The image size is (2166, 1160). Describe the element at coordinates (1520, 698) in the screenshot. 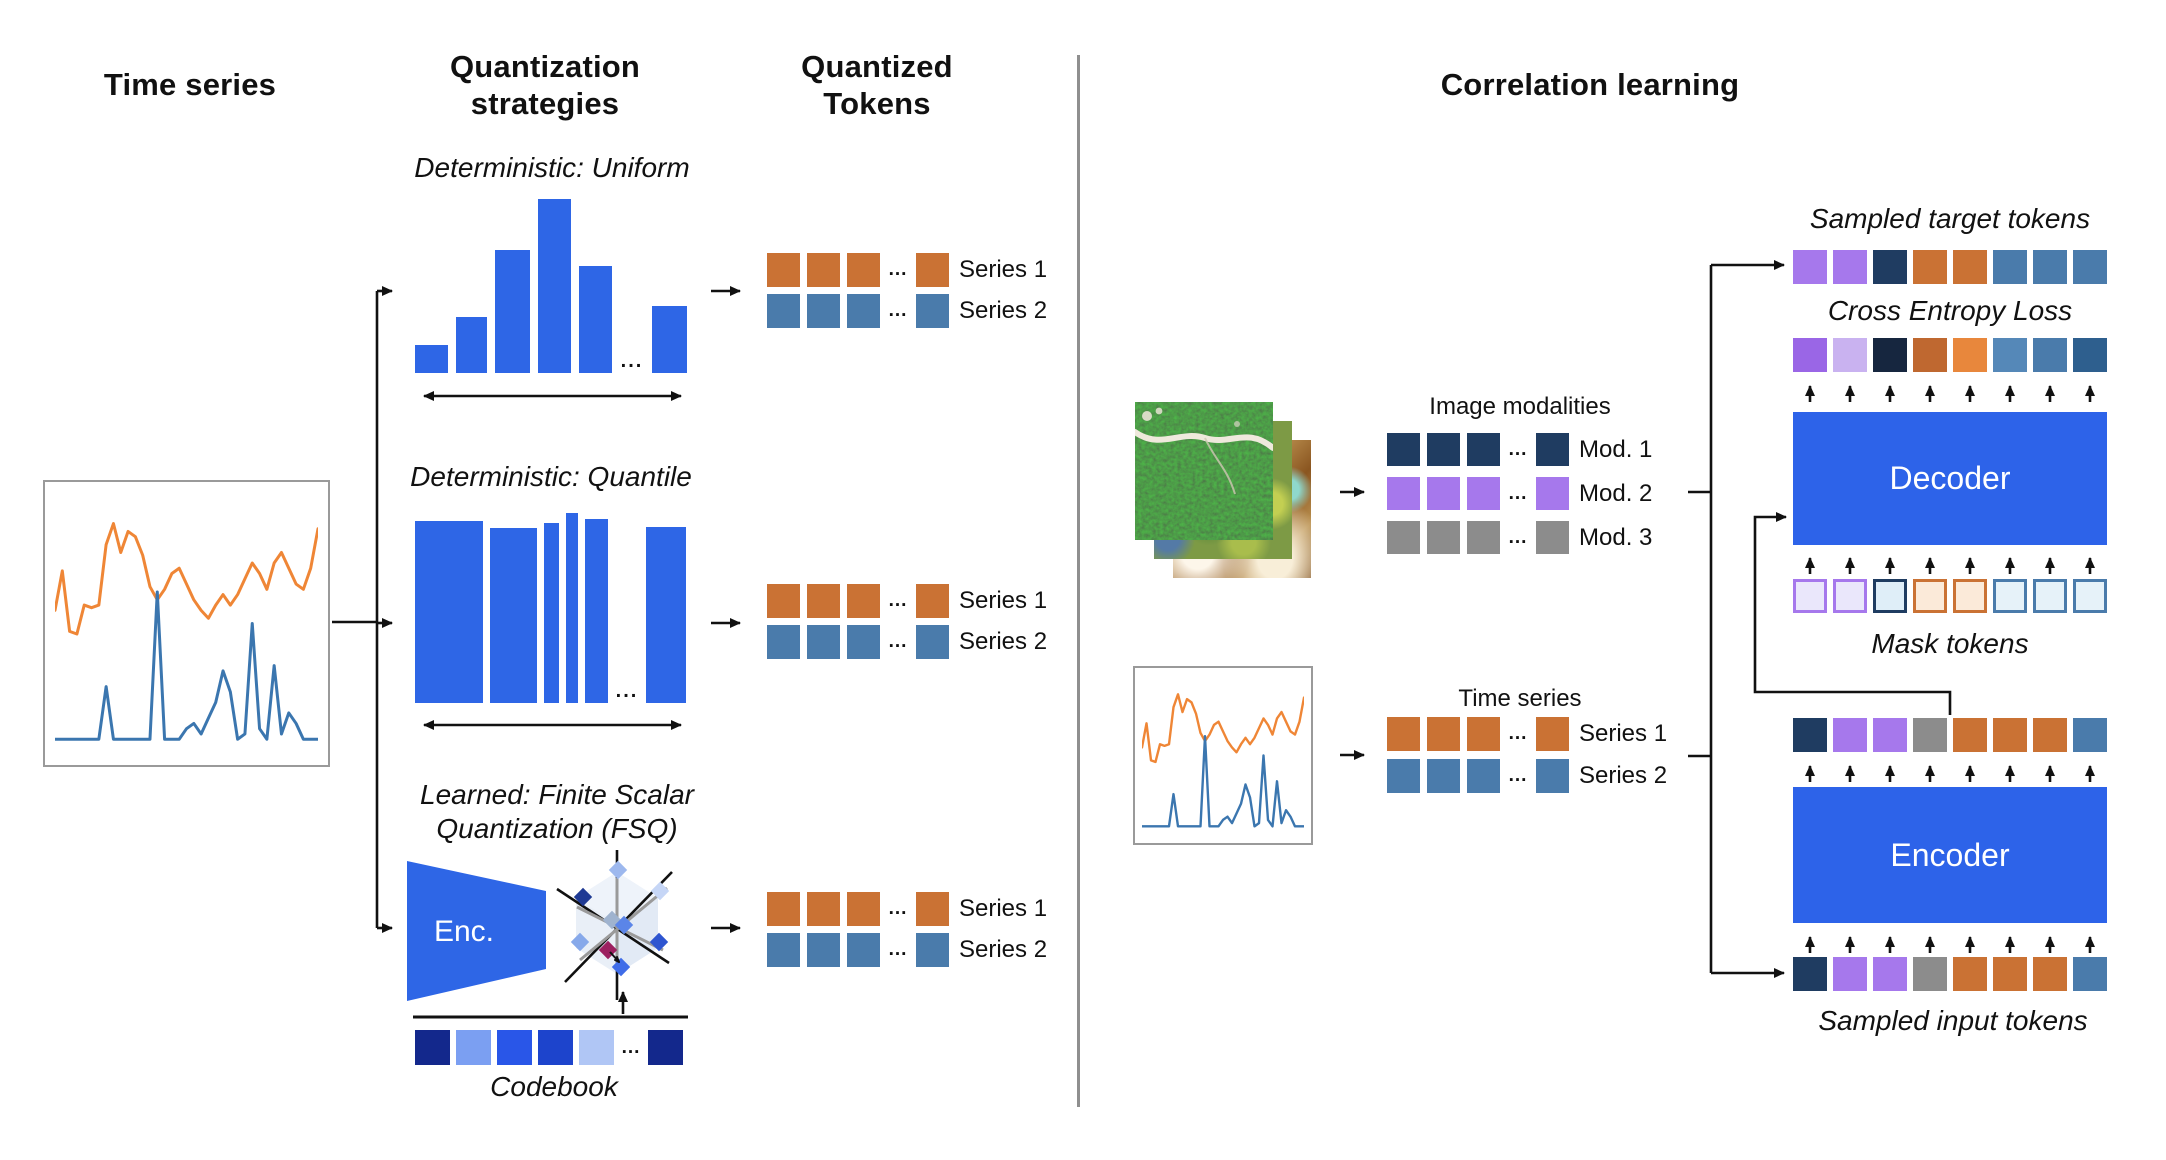

I see `time-series-label-right: Time series` at that location.